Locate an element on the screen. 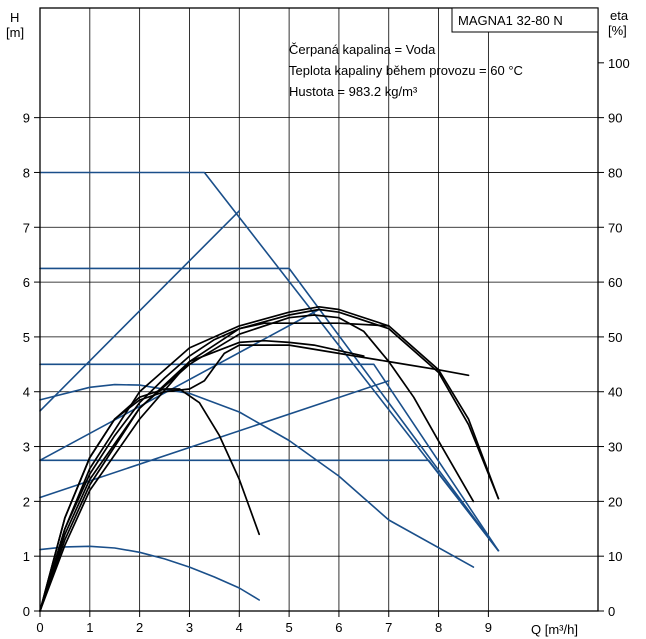  title-box is located at coordinates (525, 20).